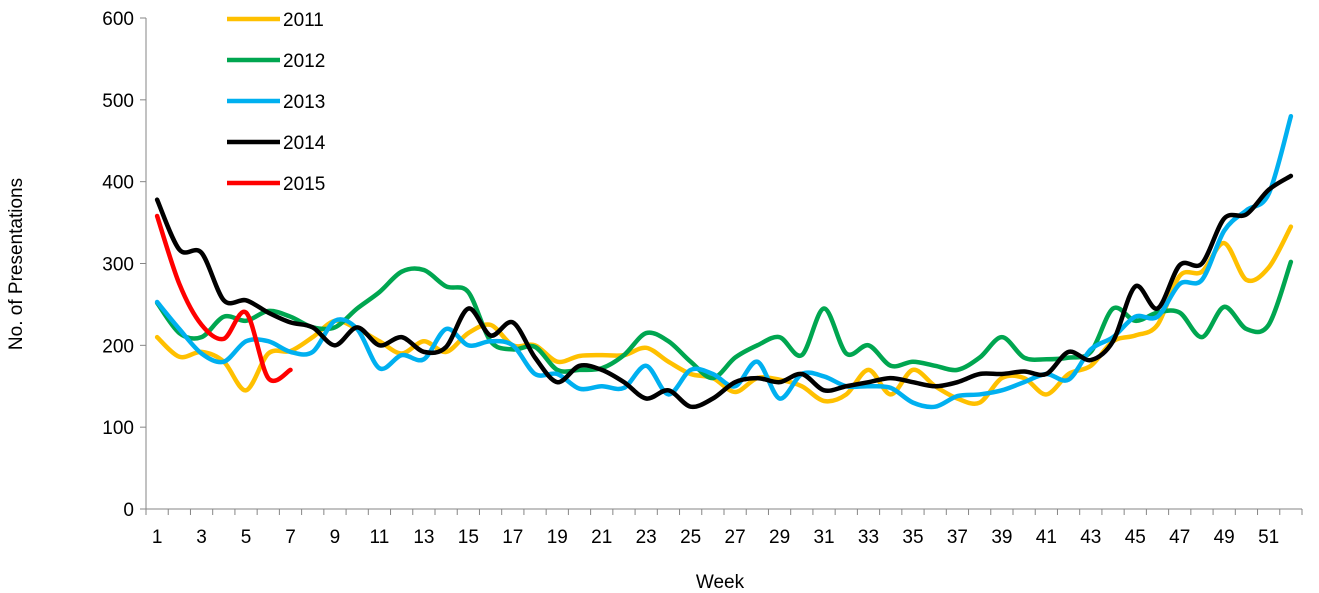 The width and height of the screenshot is (1319, 593). I want to click on legend-label-2012: 2012, so click(304, 61).